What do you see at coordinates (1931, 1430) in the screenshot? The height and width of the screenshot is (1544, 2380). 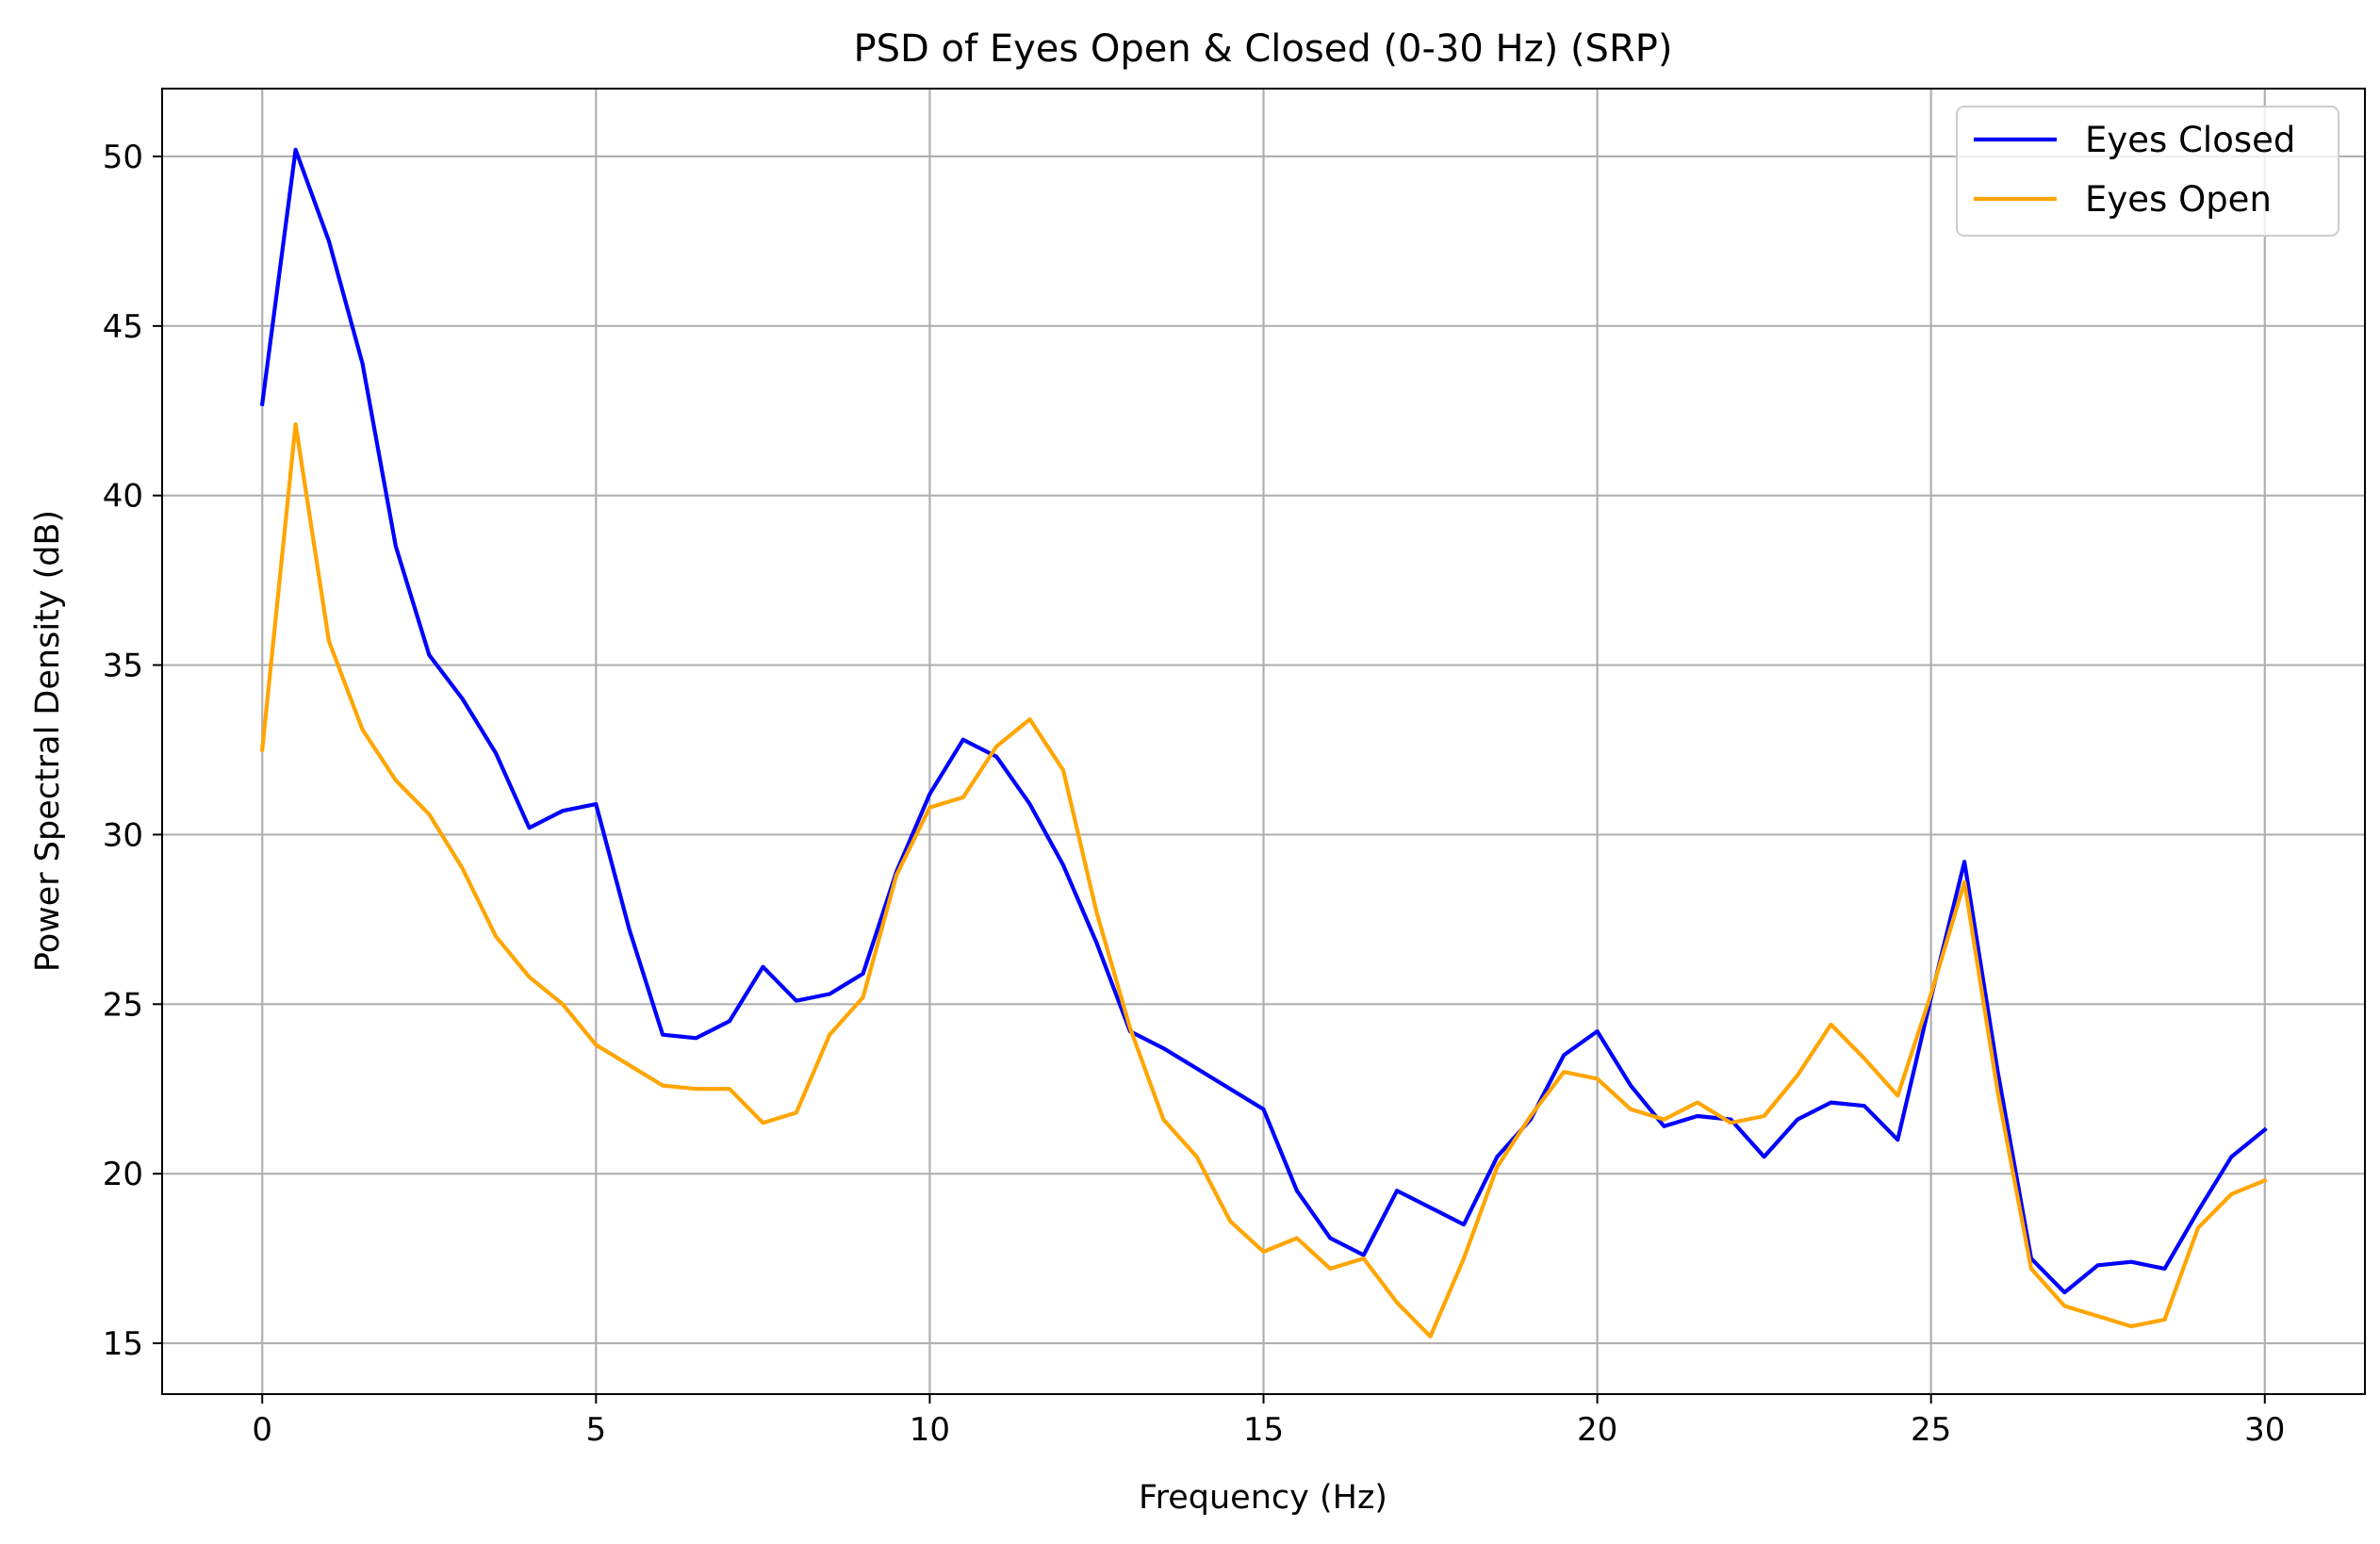 I see `x-tick-label: 25` at bounding box center [1931, 1430].